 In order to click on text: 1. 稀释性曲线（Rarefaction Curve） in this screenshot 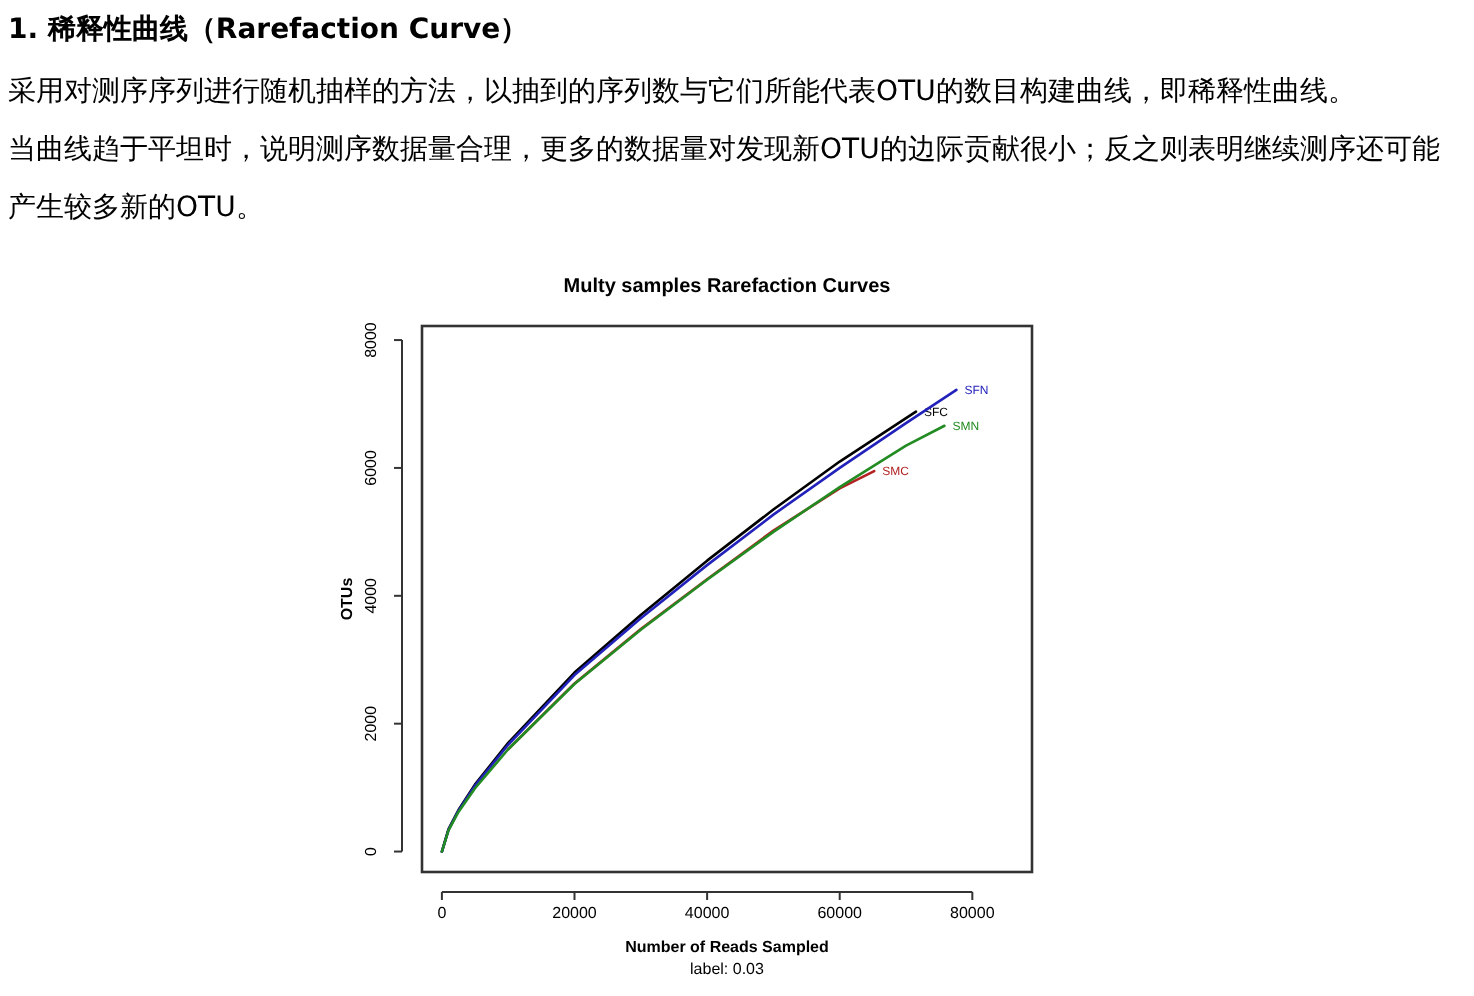, I will do `click(268, 30)`.